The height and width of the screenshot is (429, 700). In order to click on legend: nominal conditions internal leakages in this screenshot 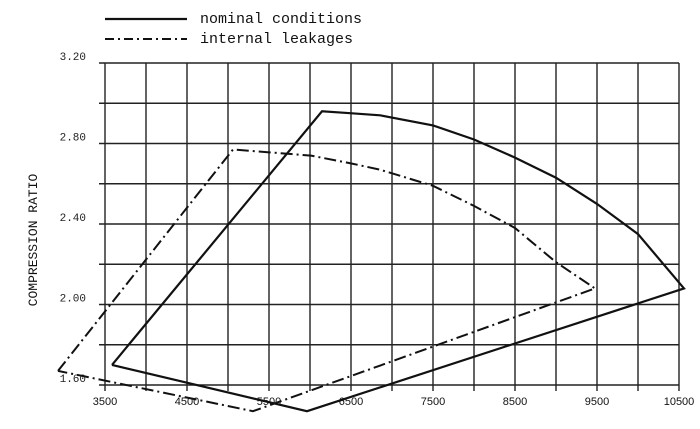, I will do `click(233, 29)`.